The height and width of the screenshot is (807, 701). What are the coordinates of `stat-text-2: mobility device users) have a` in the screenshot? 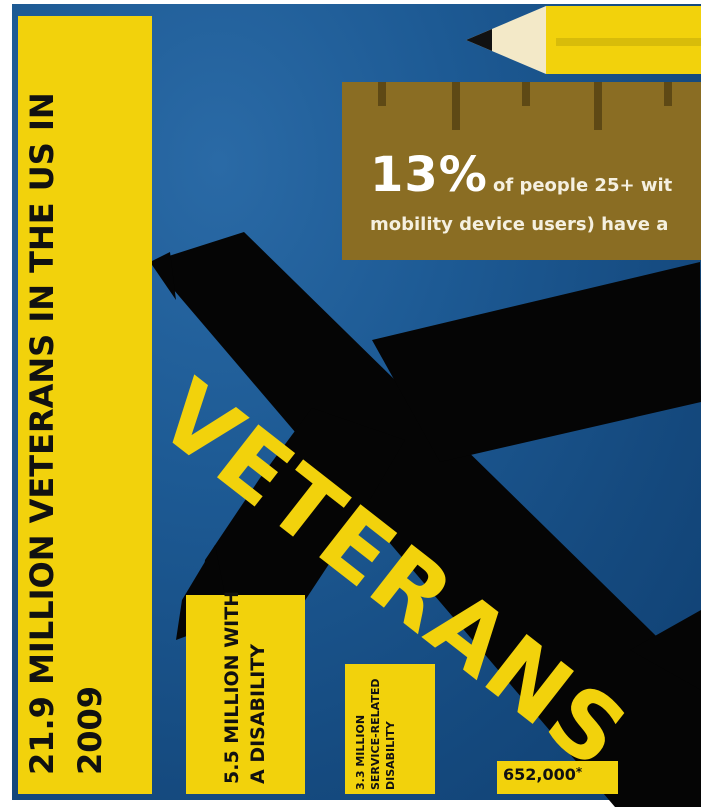 It's located at (519, 224).